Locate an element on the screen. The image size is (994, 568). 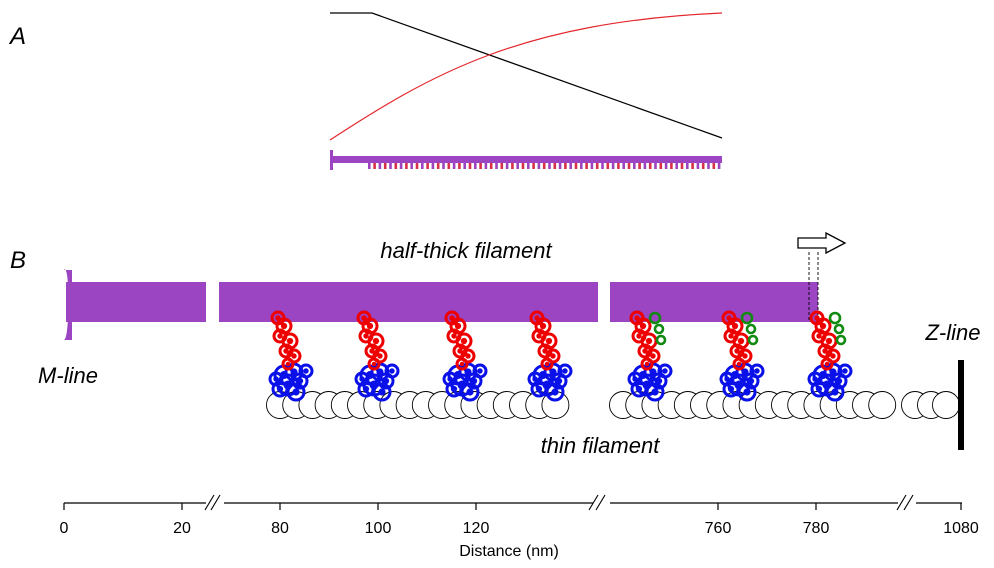
tick-label: 760 is located at coordinates (718, 528).